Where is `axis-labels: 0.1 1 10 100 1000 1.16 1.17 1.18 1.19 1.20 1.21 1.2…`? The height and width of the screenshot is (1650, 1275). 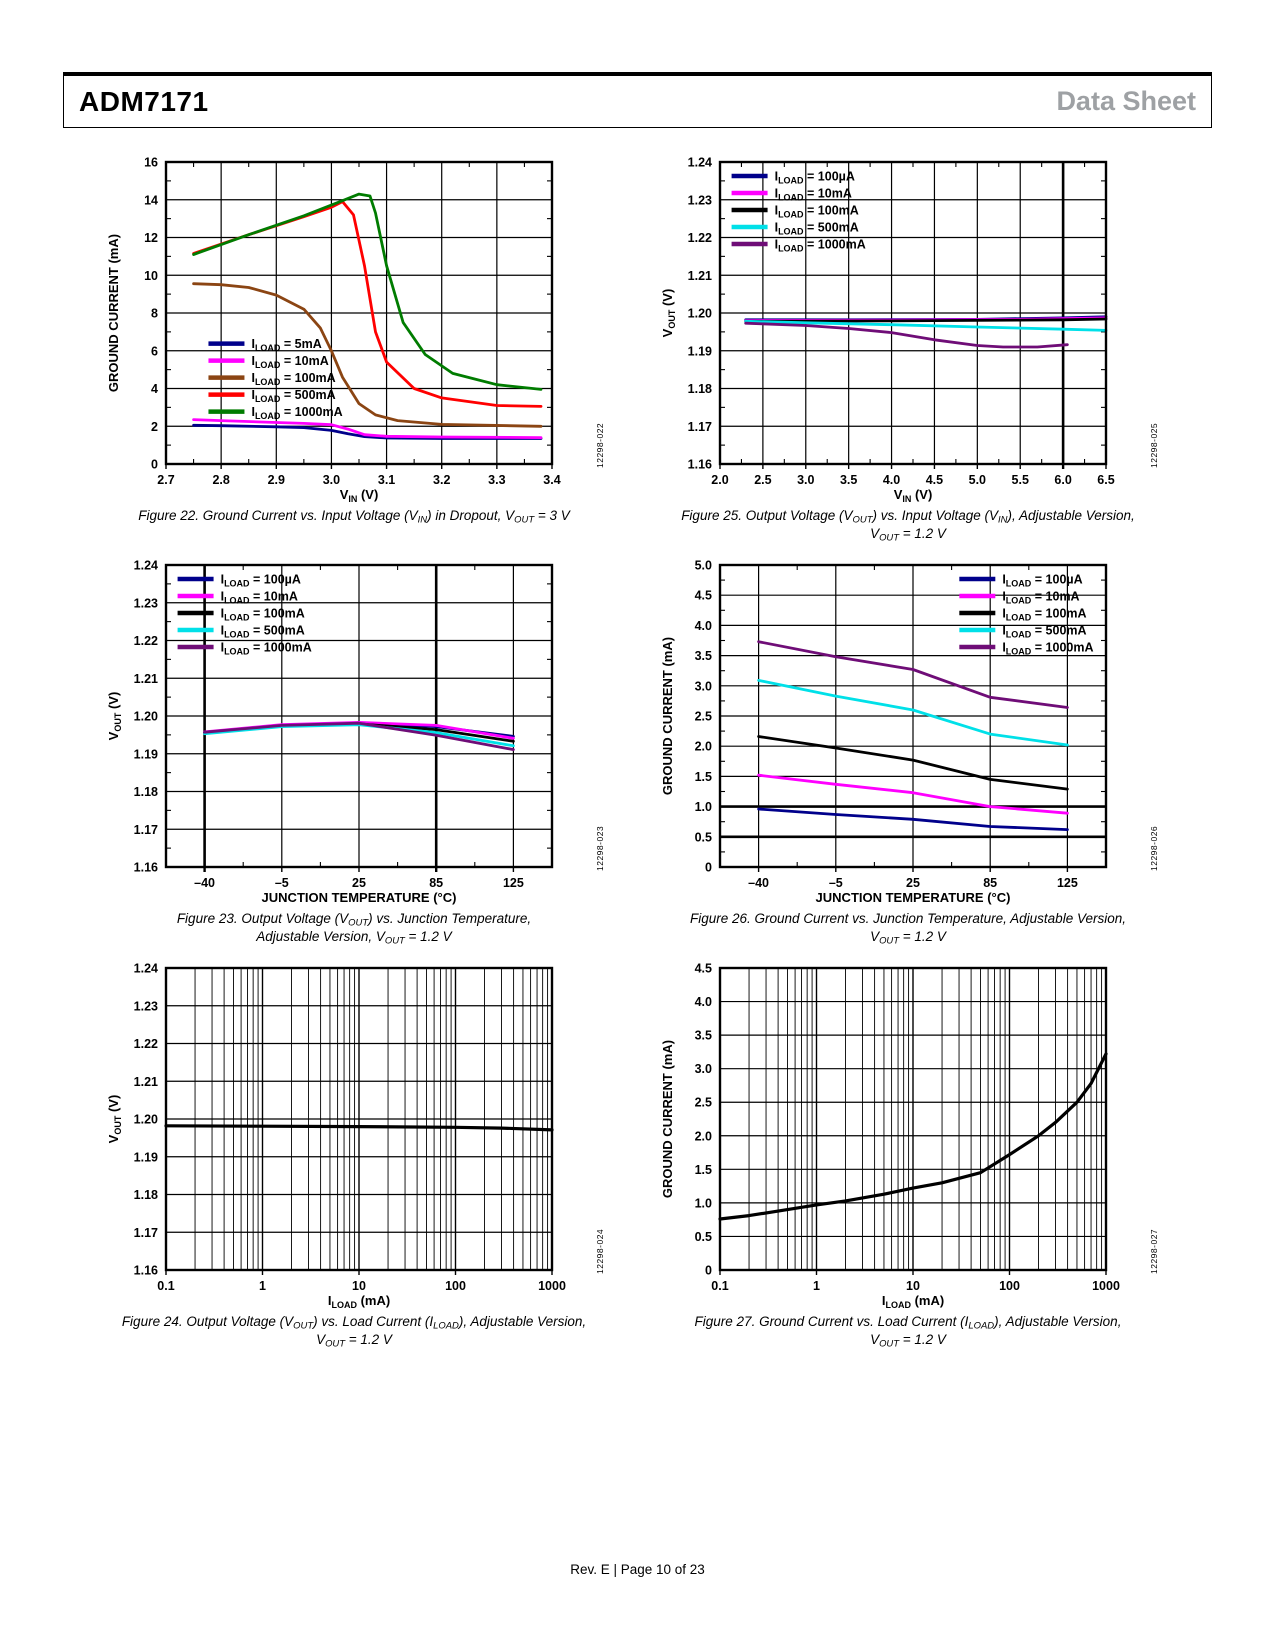 axis-labels: 0.1 1 10 100 1000 1.16 1.17 1.18 1.19 1.20 1.21 1.2… is located at coordinates (349, 1128).